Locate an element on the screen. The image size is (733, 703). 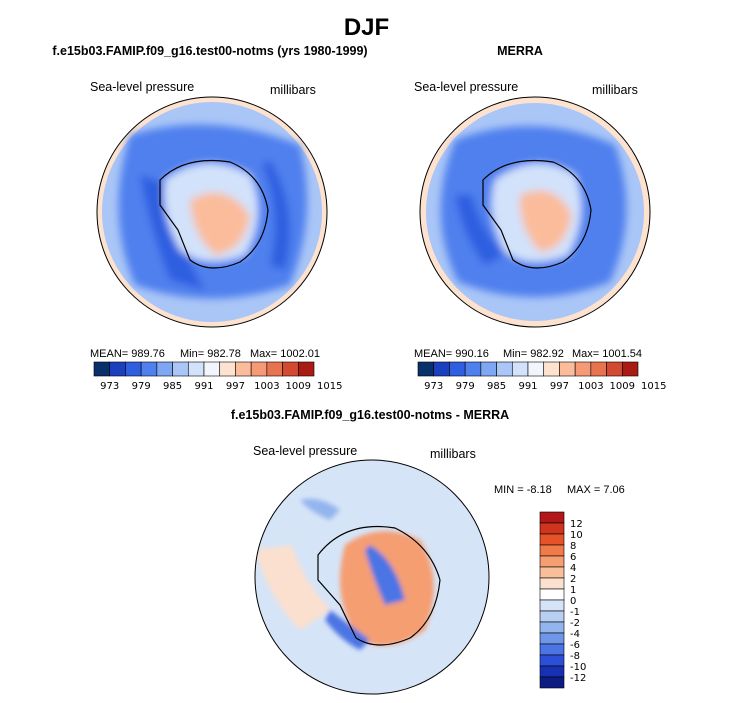
colorbar-tick-label: -12 is located at coordinates (578, 678).